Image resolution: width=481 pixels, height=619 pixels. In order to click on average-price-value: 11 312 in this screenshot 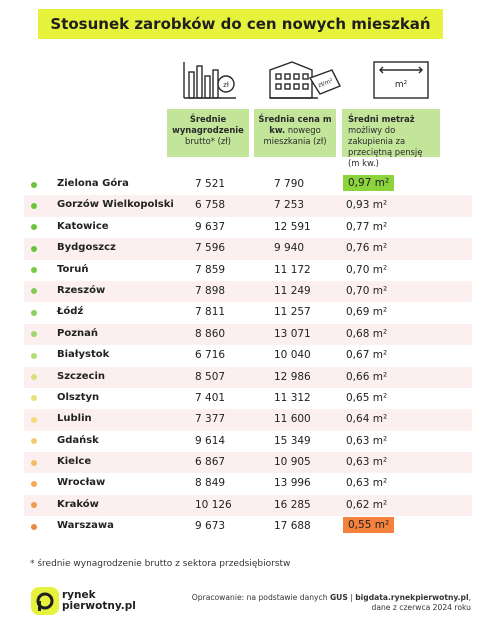, I will do `click(292, 397)`.